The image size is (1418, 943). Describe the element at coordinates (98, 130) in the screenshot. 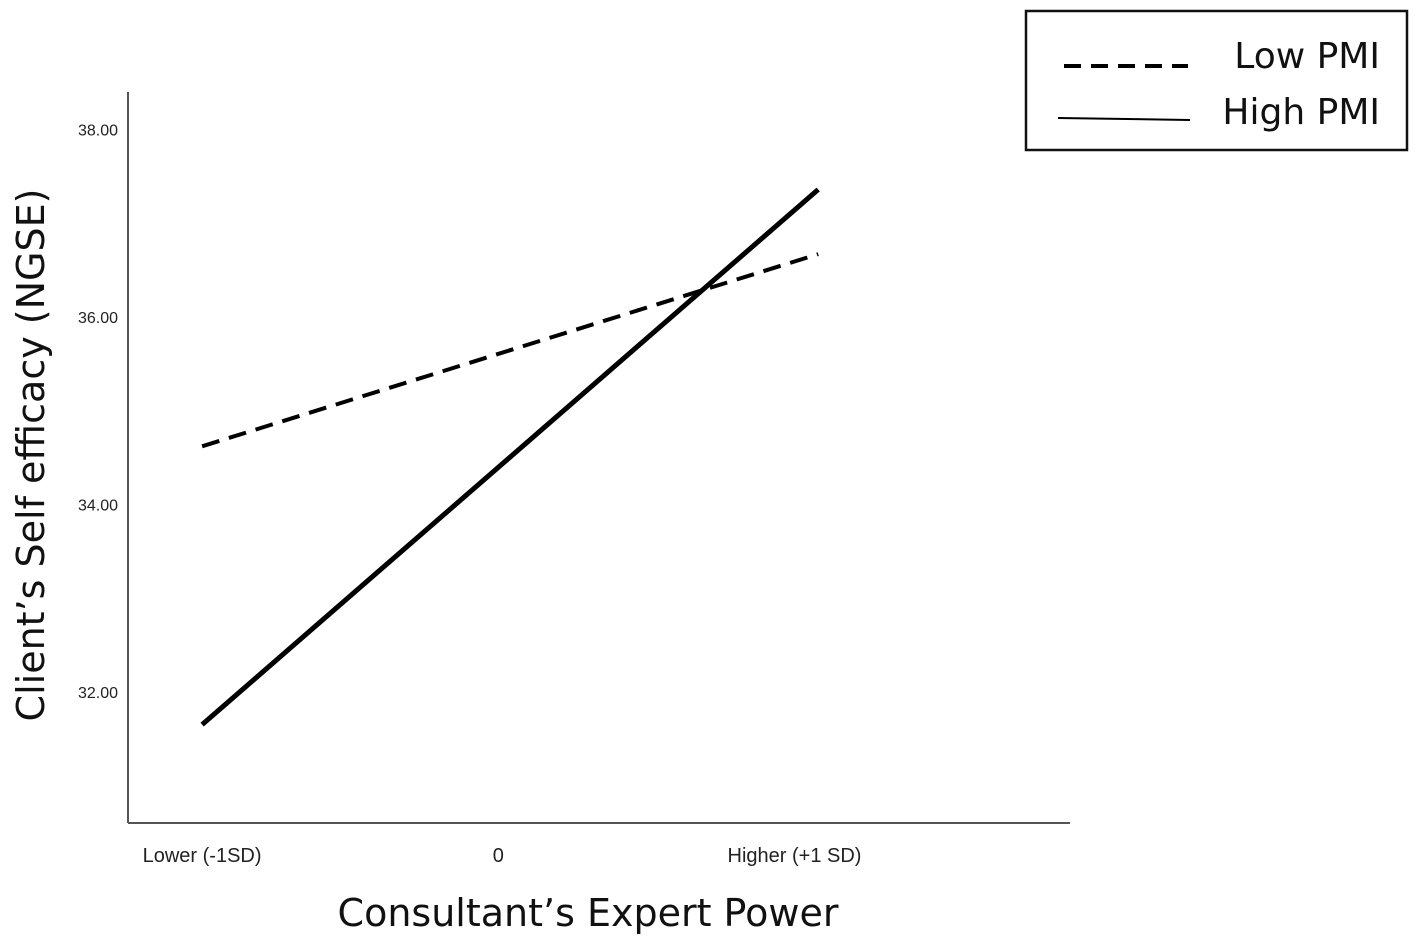

I see `y-tick-label: 38.00` at that location.